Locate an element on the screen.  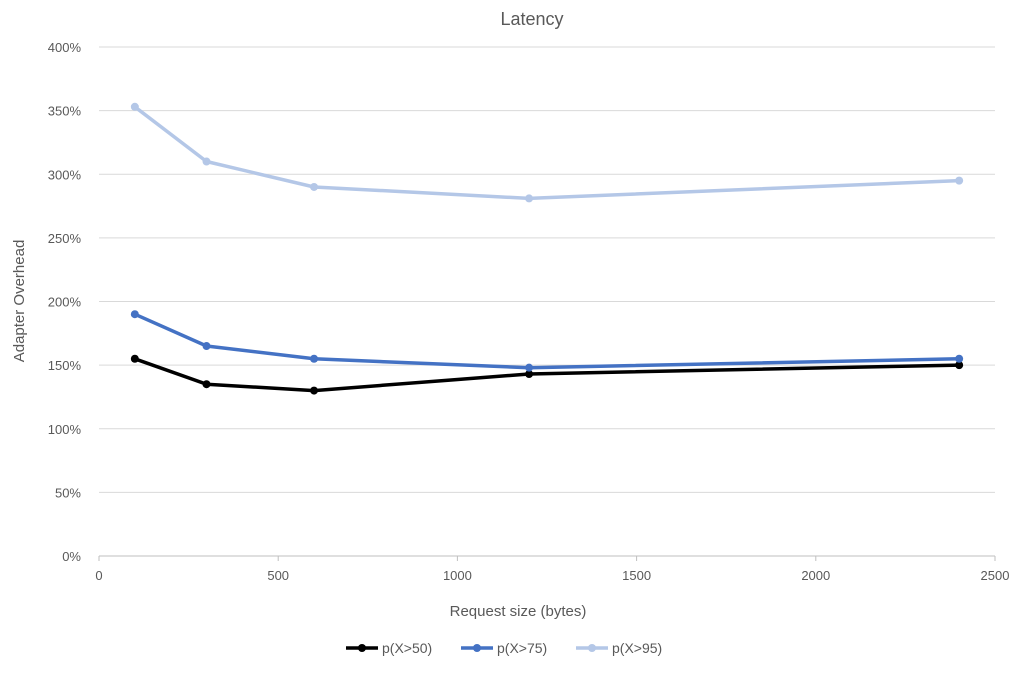
y-tick-label: 150% is located at coordinates (65, 365).